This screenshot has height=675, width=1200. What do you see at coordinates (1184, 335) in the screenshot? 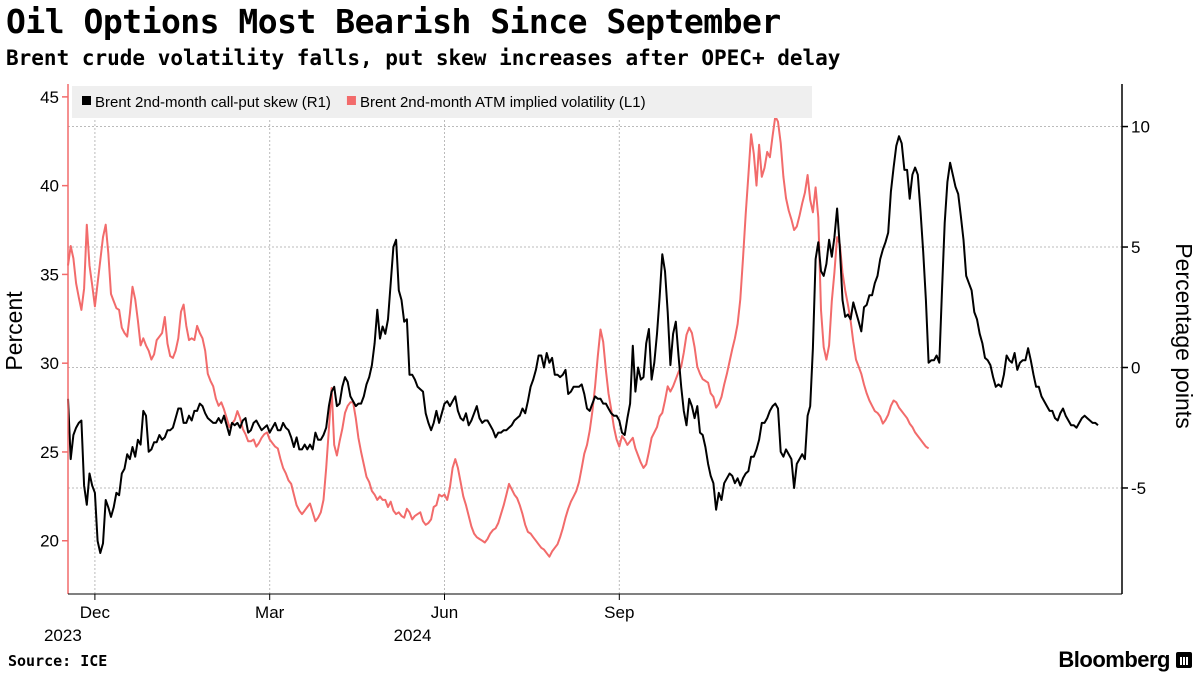
I see `y-axis-title-right: Percentage points` at bounding box center [1184, 335].